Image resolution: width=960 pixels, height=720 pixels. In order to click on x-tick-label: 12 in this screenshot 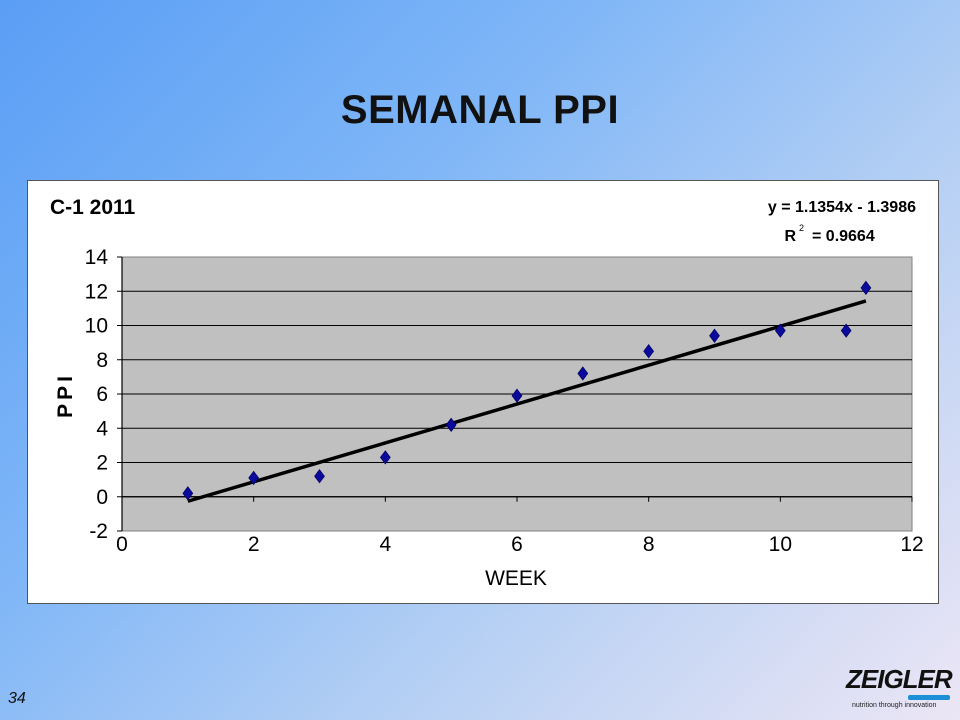, I will do `click(911, 544)`.